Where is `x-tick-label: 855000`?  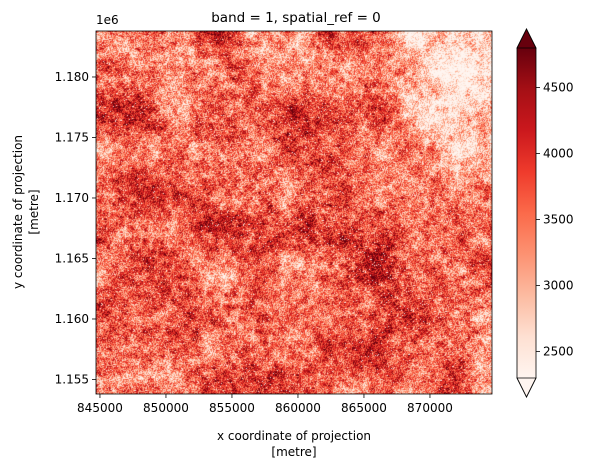
x-tick-label: 855000 is located at coordinates (232, 408).